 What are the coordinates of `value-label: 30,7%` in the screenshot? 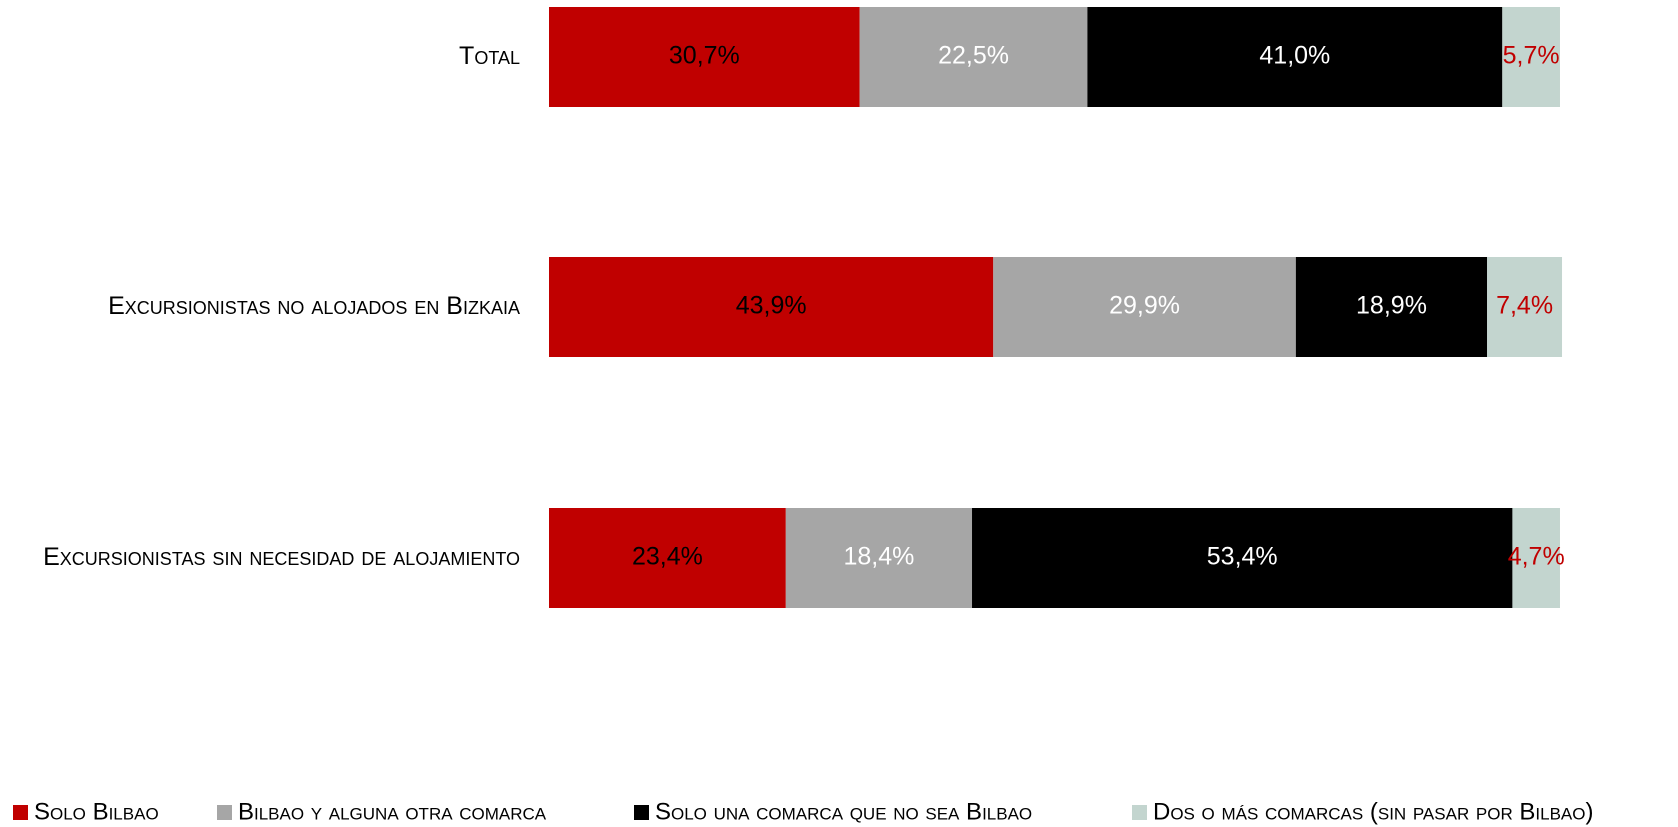 It's located at (704, 56).